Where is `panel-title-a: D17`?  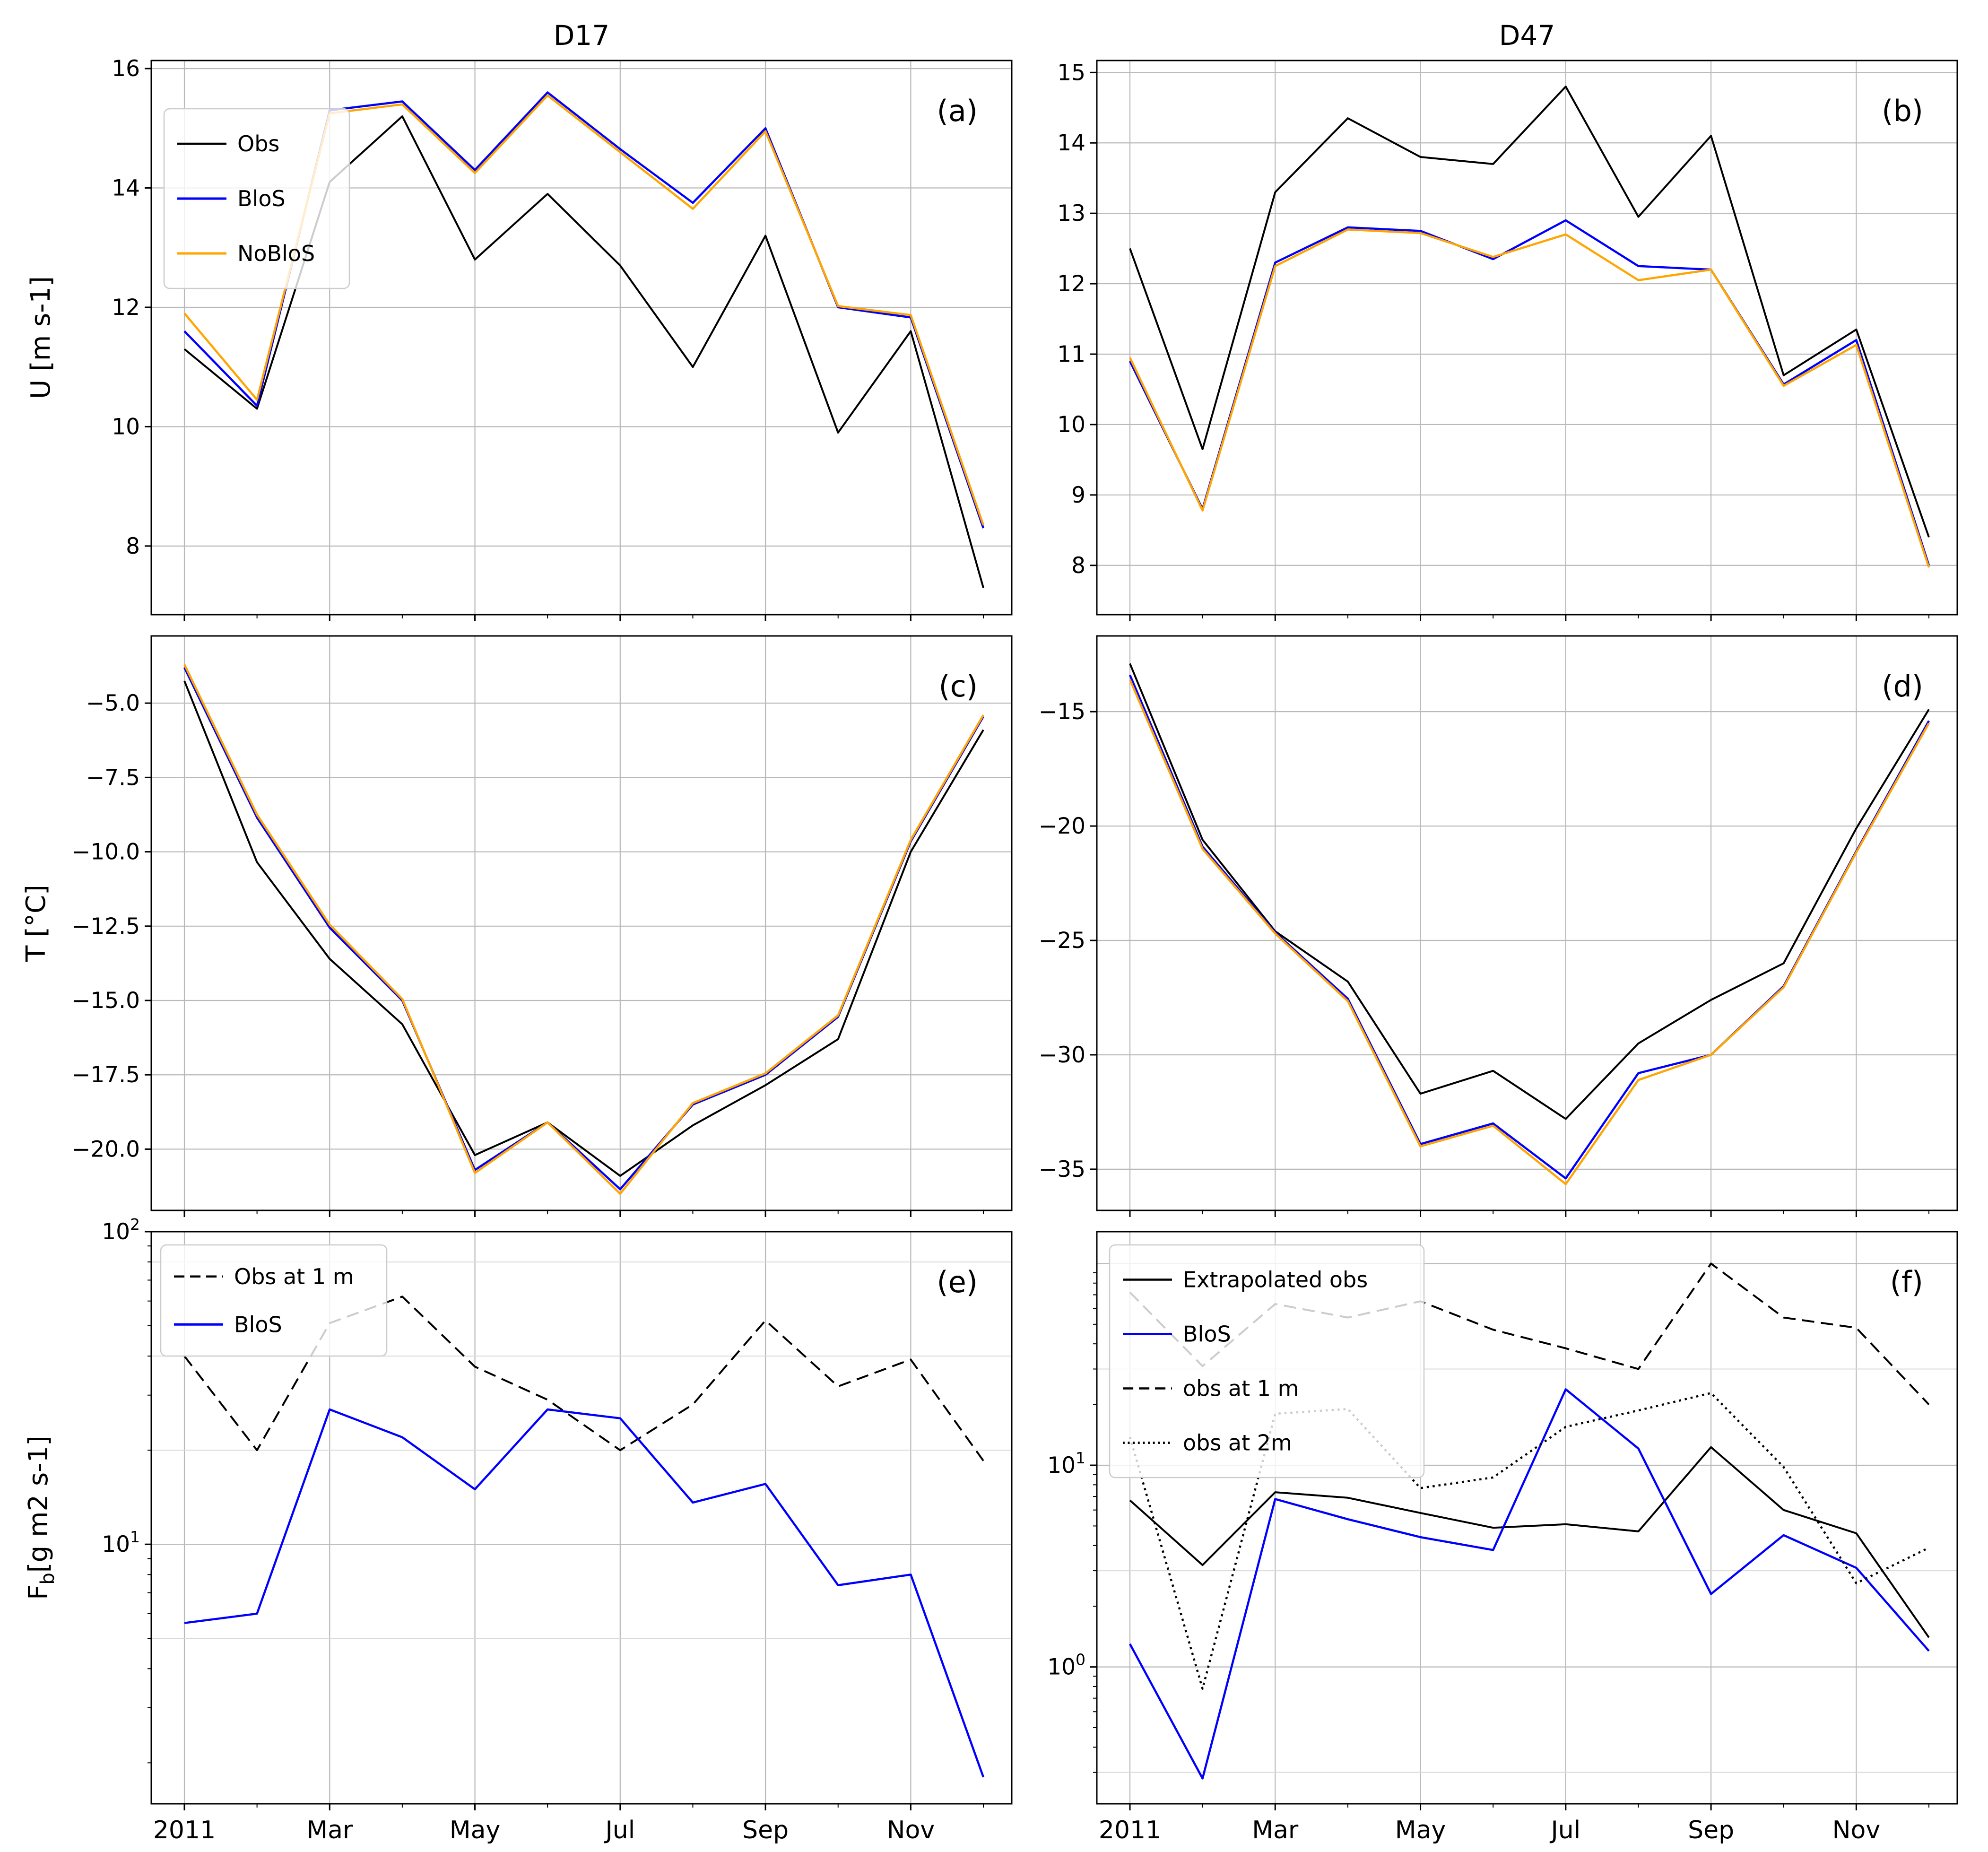
panel-title-a: D17 is located at coordinates (581, 35).